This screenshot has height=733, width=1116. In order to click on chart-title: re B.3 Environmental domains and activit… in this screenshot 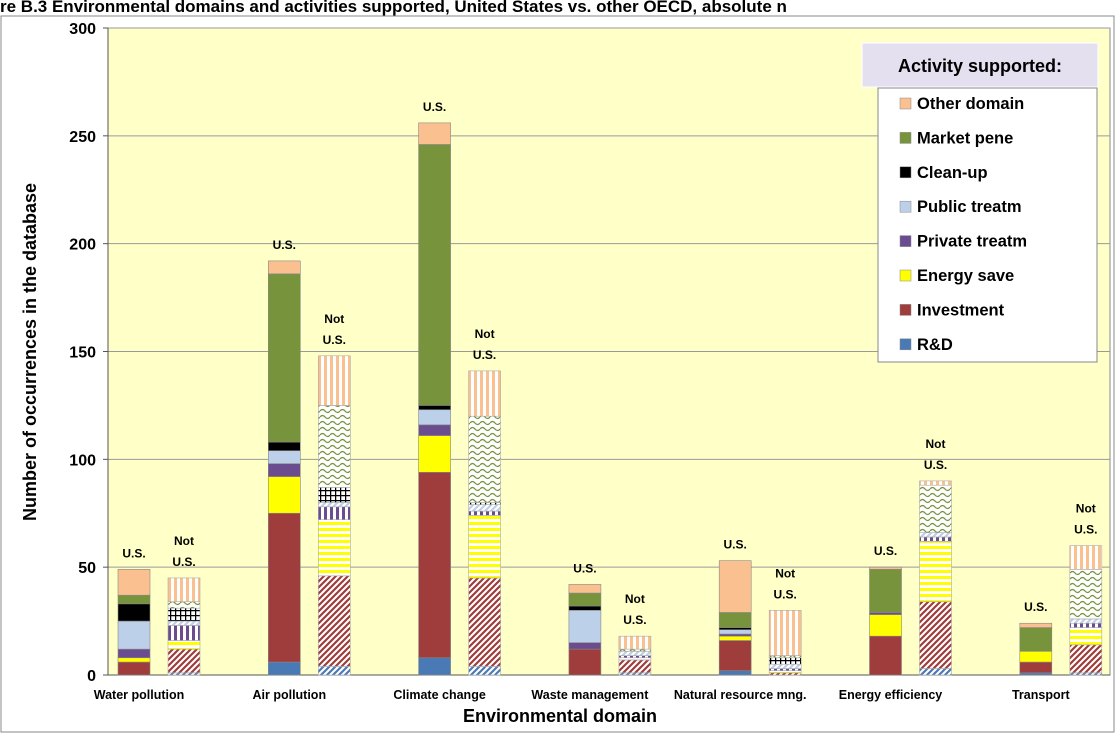, I will do `click(393, 8)`.